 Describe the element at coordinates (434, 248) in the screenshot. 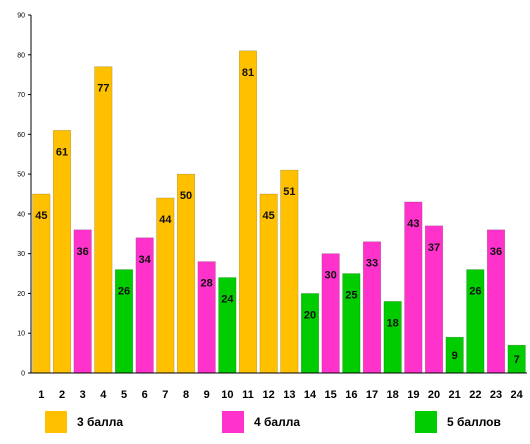

I see `data-label: 37` at that location.